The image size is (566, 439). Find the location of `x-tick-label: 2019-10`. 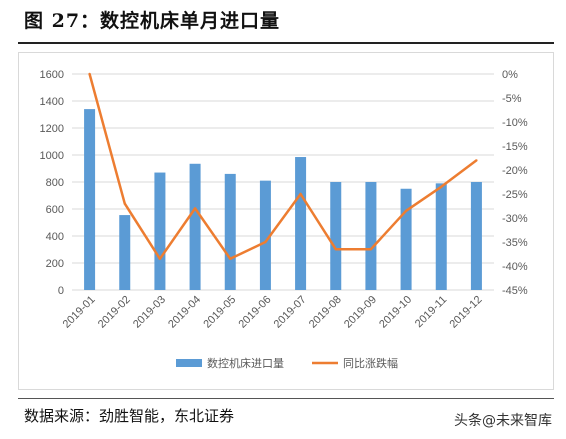

x-tick-label: 2019-10 is located at coordinates (395, 312).